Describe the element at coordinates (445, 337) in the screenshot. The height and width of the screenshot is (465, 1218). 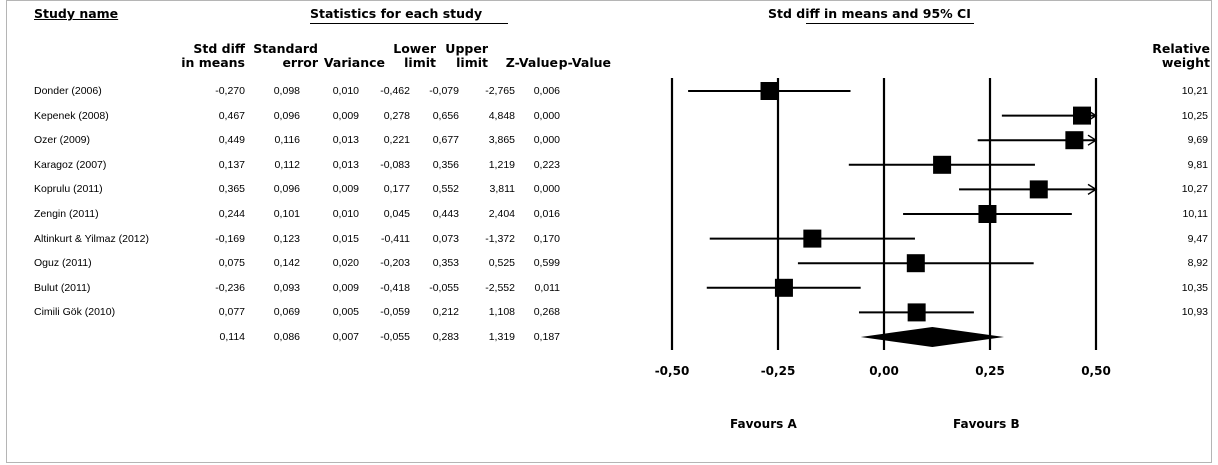
I see `summary-cell-hi: 0,283` at that location.